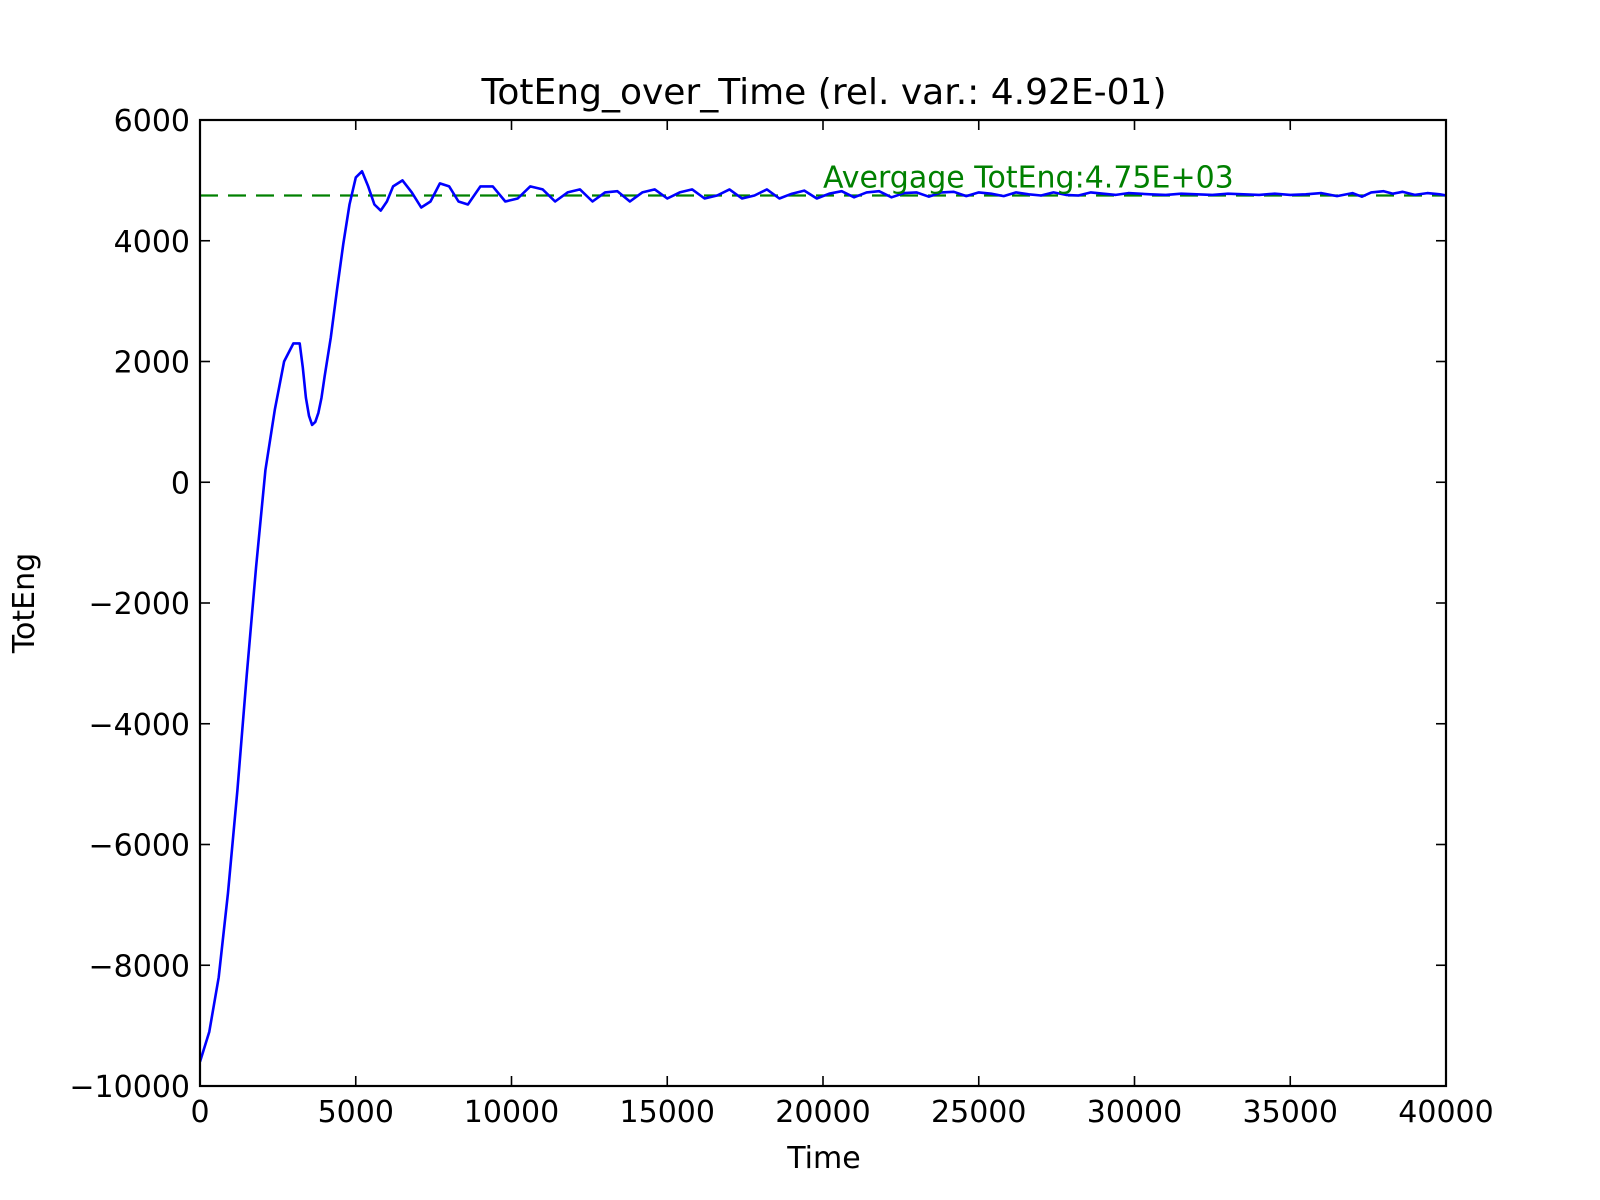 This screenshot has width=1600, height=1200. What do you see at coordinates (139, 725) in the screenshot?
I see `y-tick-label: −4000` at bounding box center [139, 725].